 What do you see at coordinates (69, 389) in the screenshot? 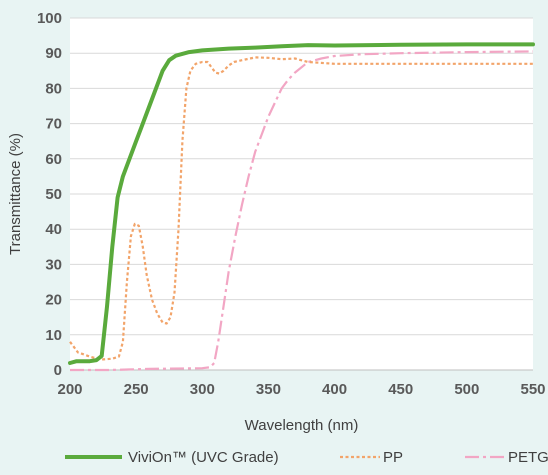
I see `x-tick-label: 200` at bounding box center [69, 389].